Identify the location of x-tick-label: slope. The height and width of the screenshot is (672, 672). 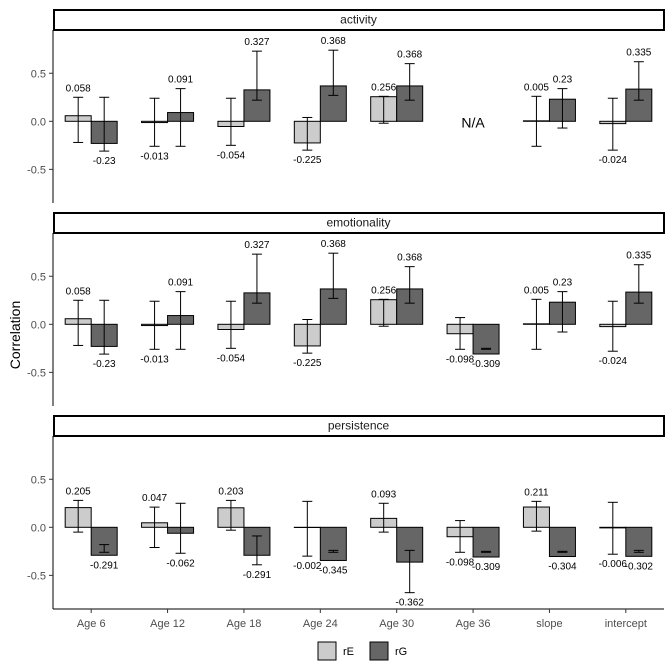
(549, 624).